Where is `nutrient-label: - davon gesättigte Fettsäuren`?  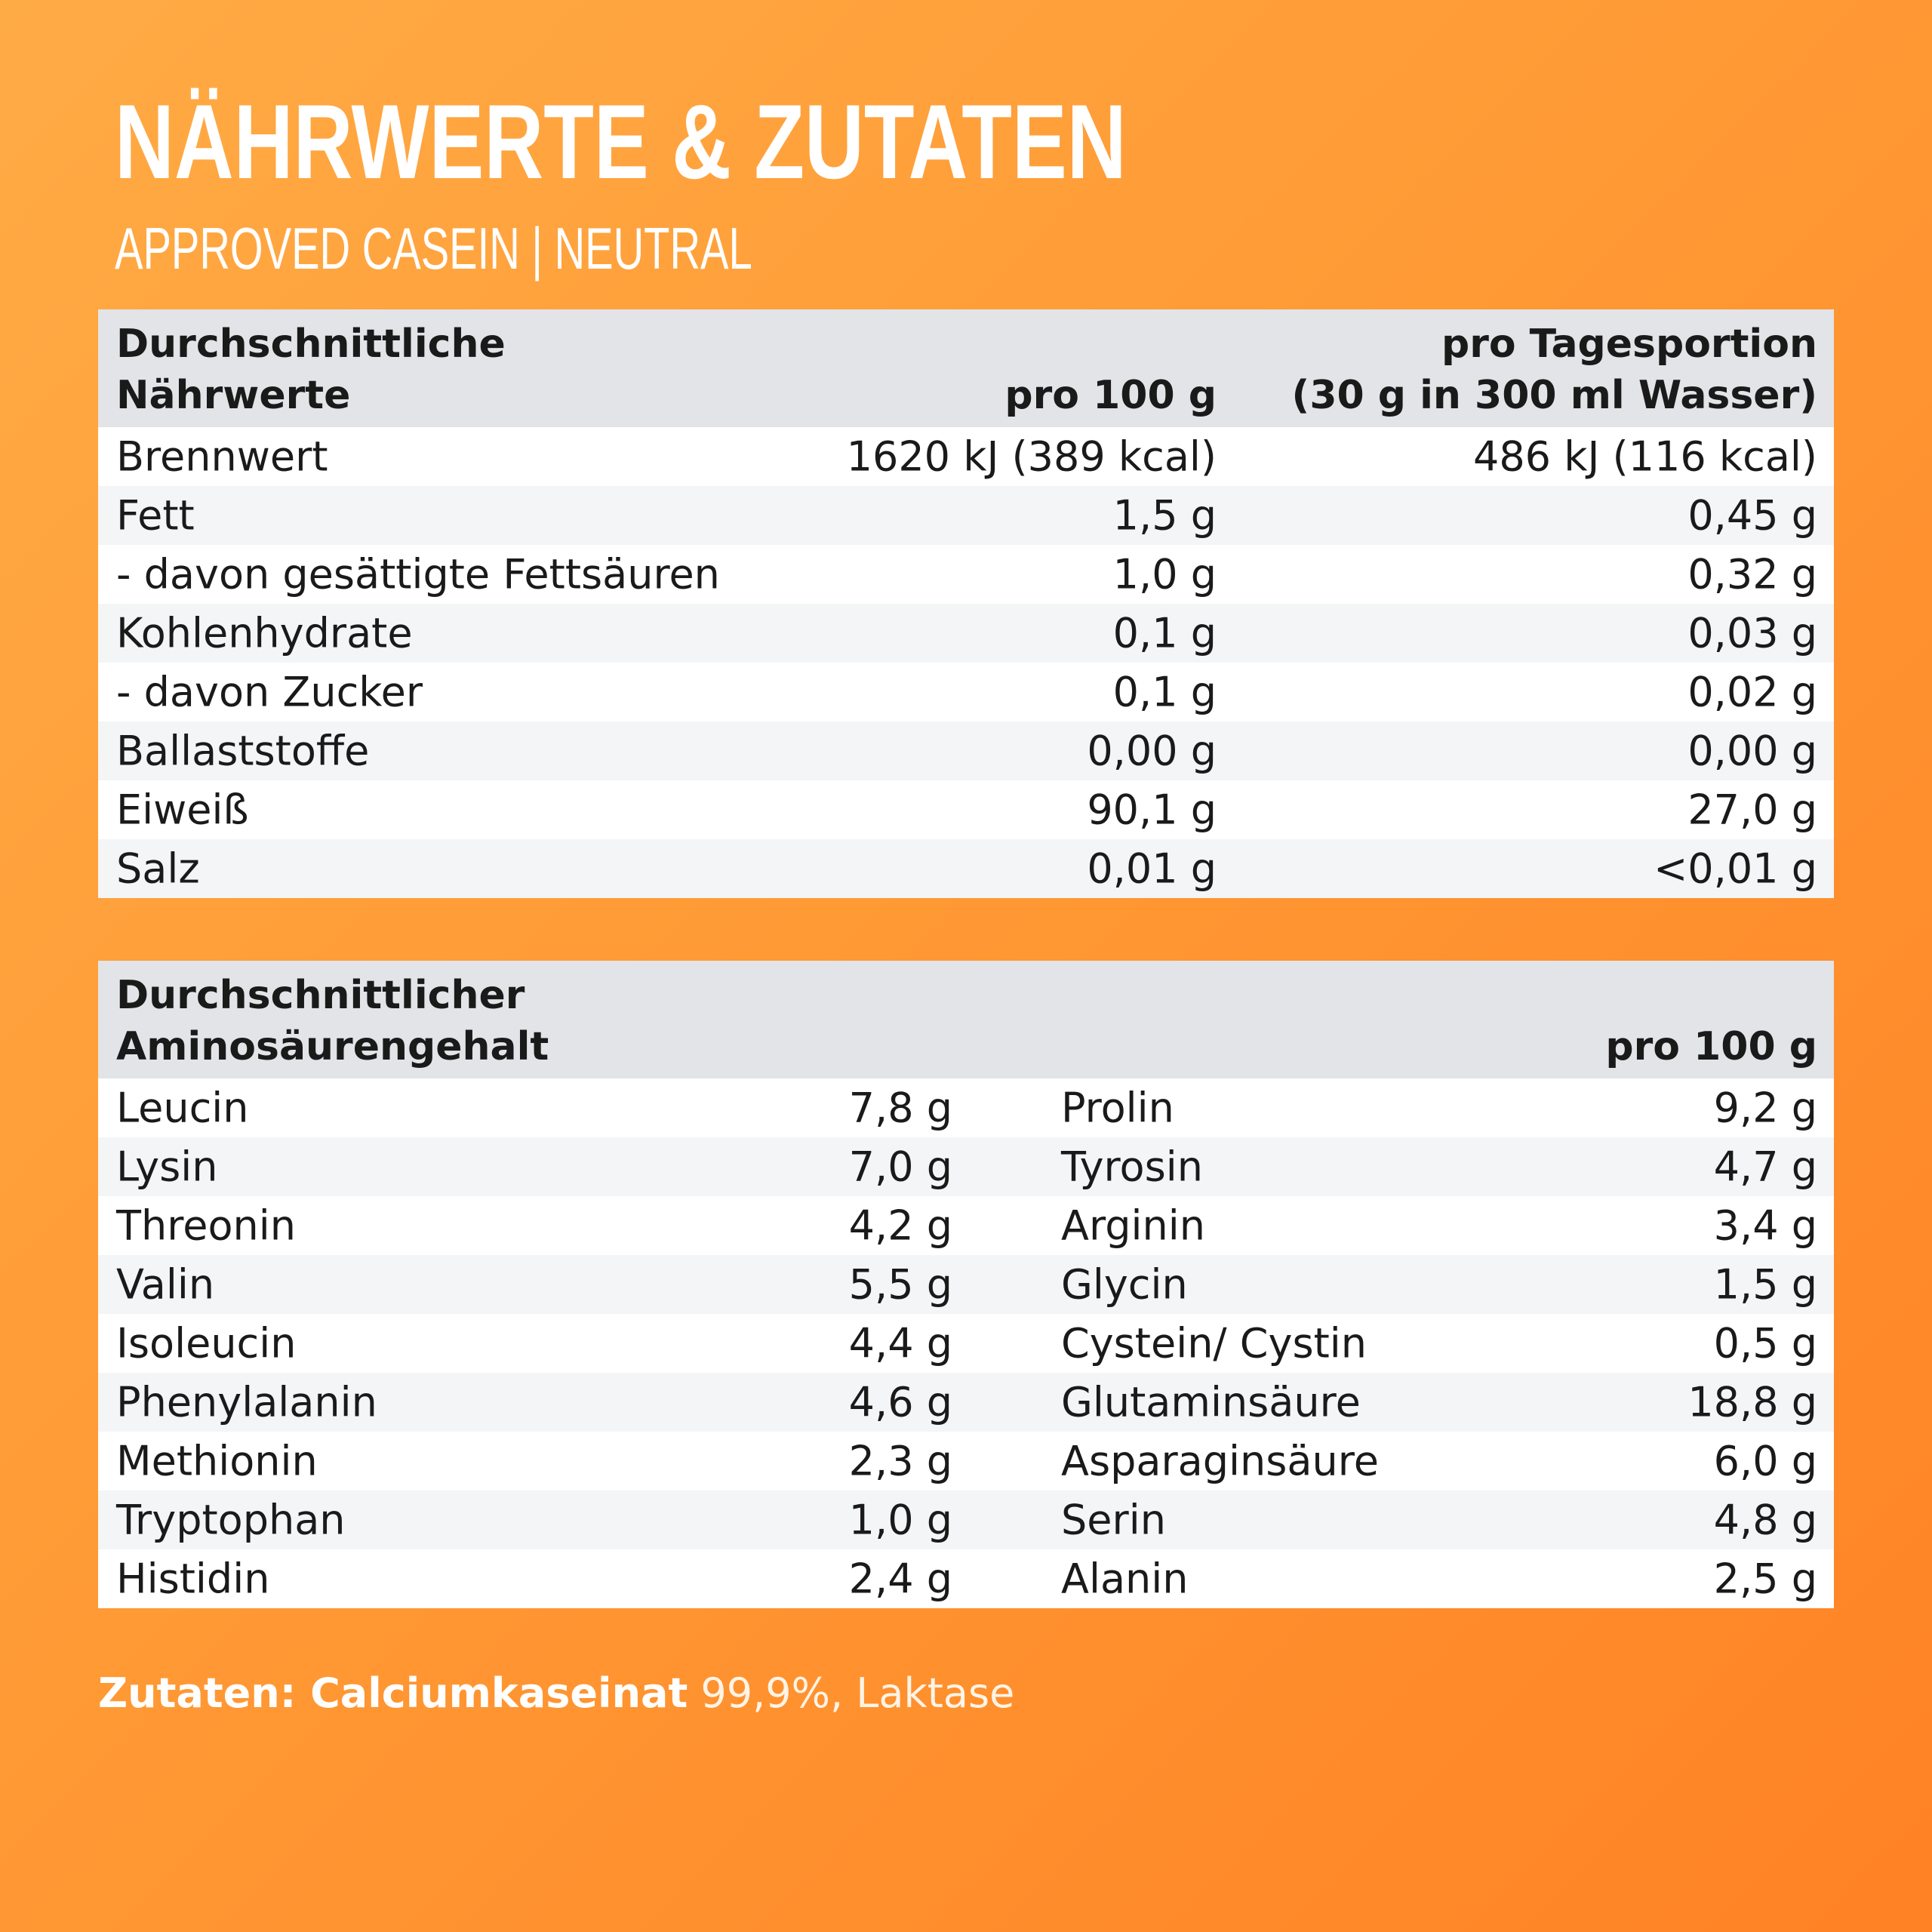 nutrient-label: - davon gesättigte Fettsäuren is located at coordinates (418, 574).